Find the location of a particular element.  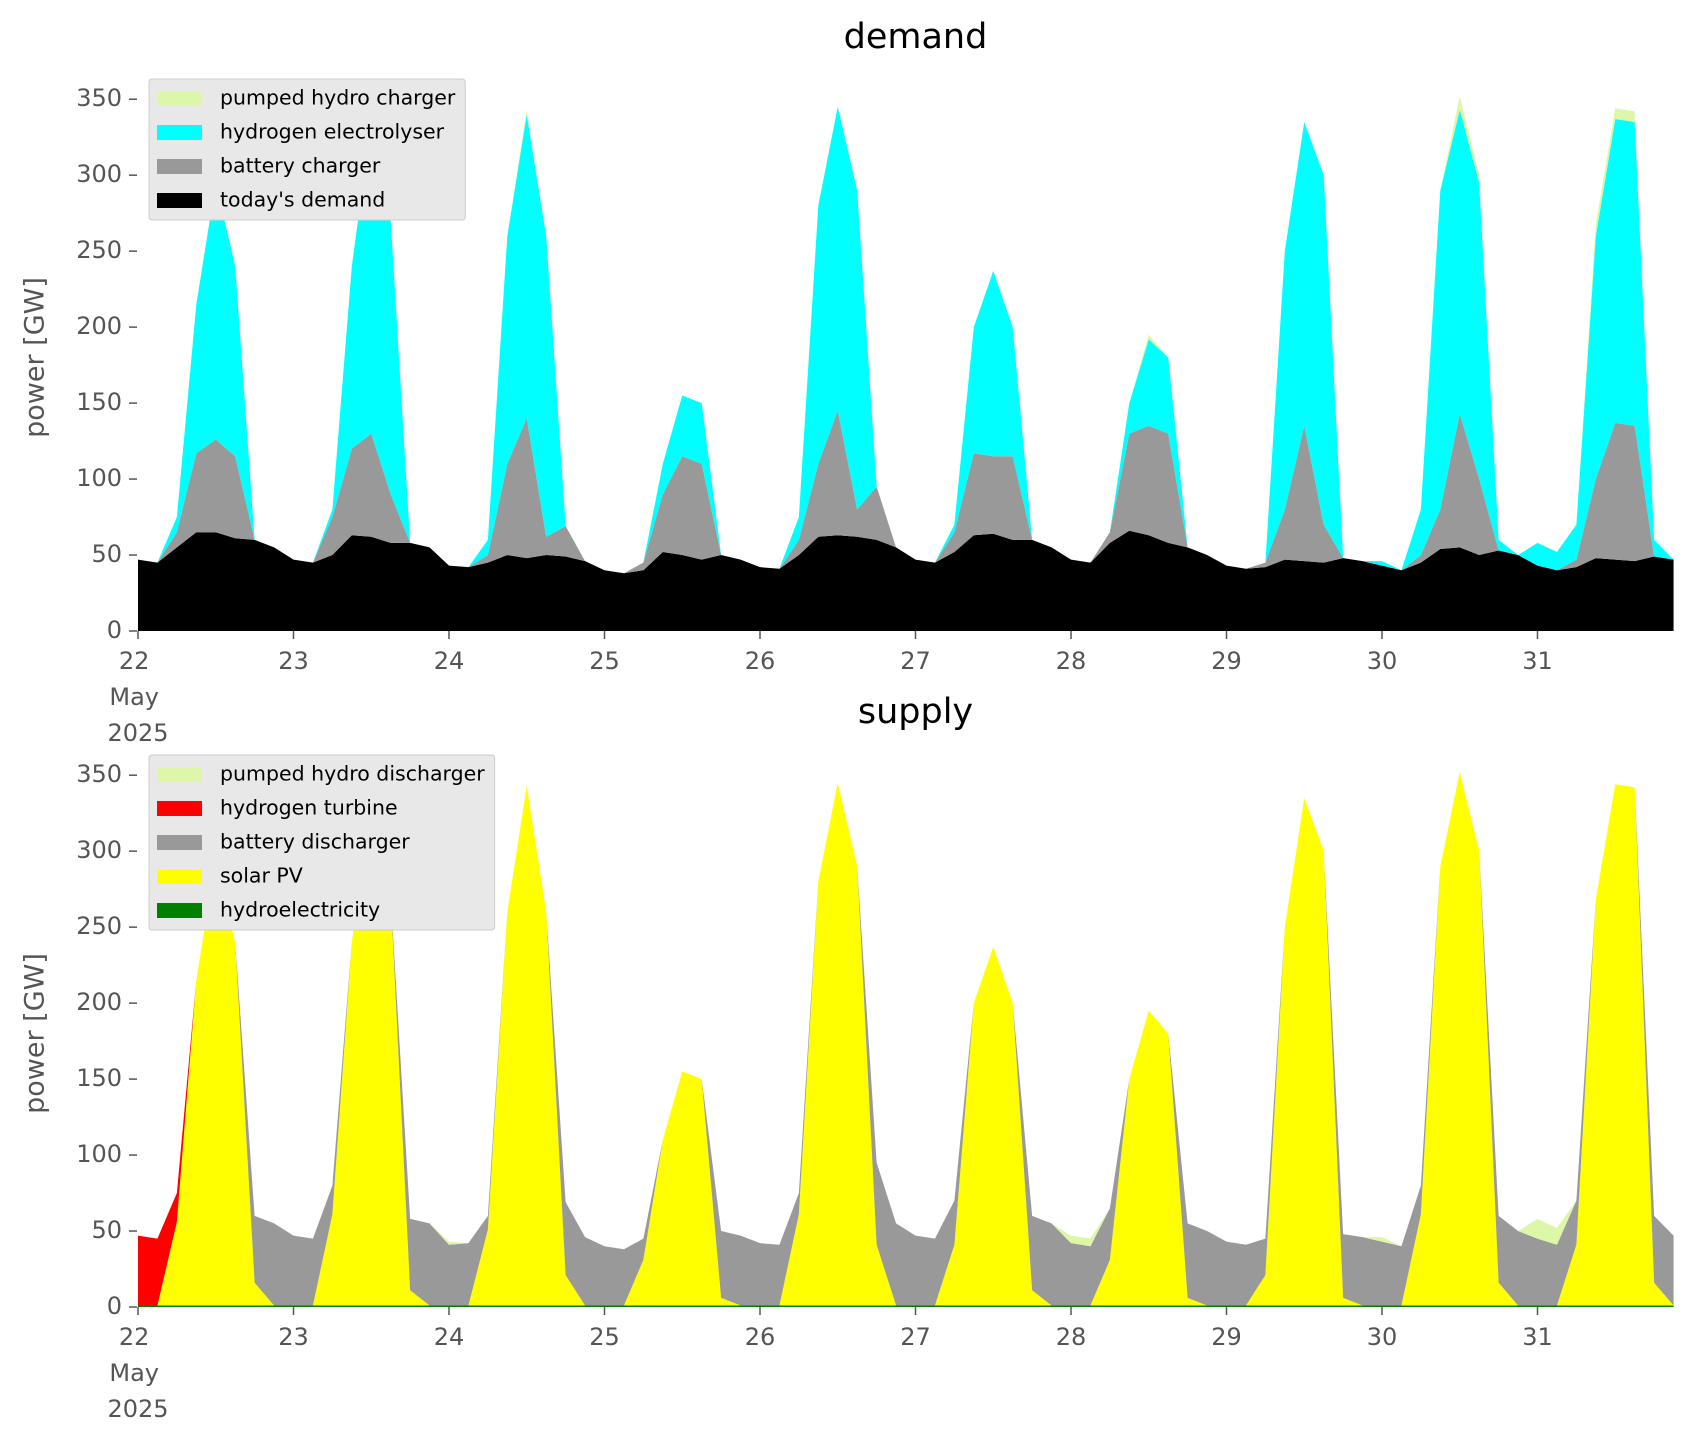

chart-title: demand is located at coordinates (916, 37).